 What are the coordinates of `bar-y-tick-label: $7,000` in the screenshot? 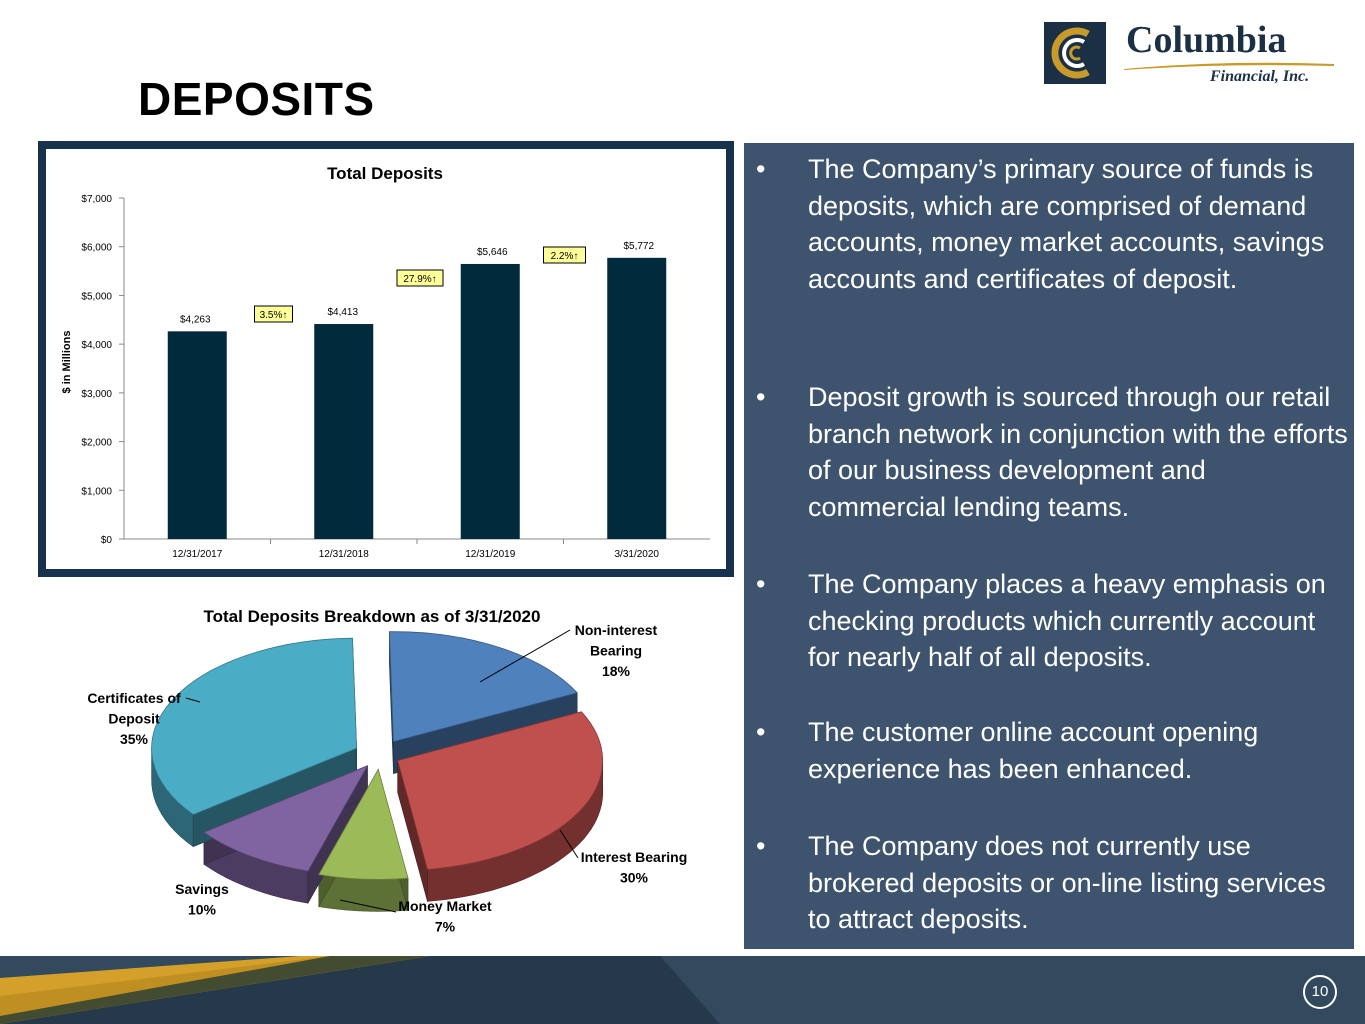 It's located at (96, 199).